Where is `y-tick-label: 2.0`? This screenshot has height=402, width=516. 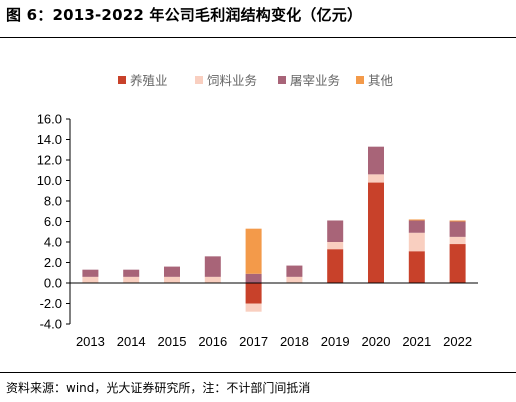 y-tick-label: 2.0 is located at coordinates (53, 262).